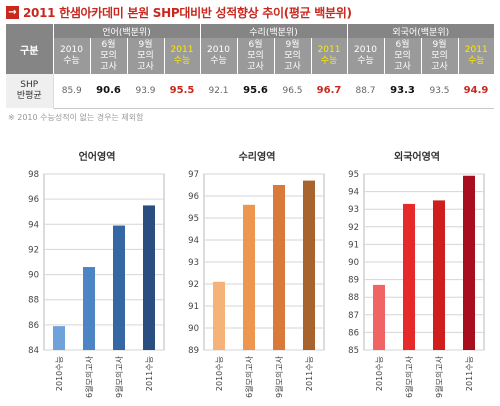 The width and height of the screenshot is (500, 406). I want to click on group-header: 언어(백분위), so click(126, 31).